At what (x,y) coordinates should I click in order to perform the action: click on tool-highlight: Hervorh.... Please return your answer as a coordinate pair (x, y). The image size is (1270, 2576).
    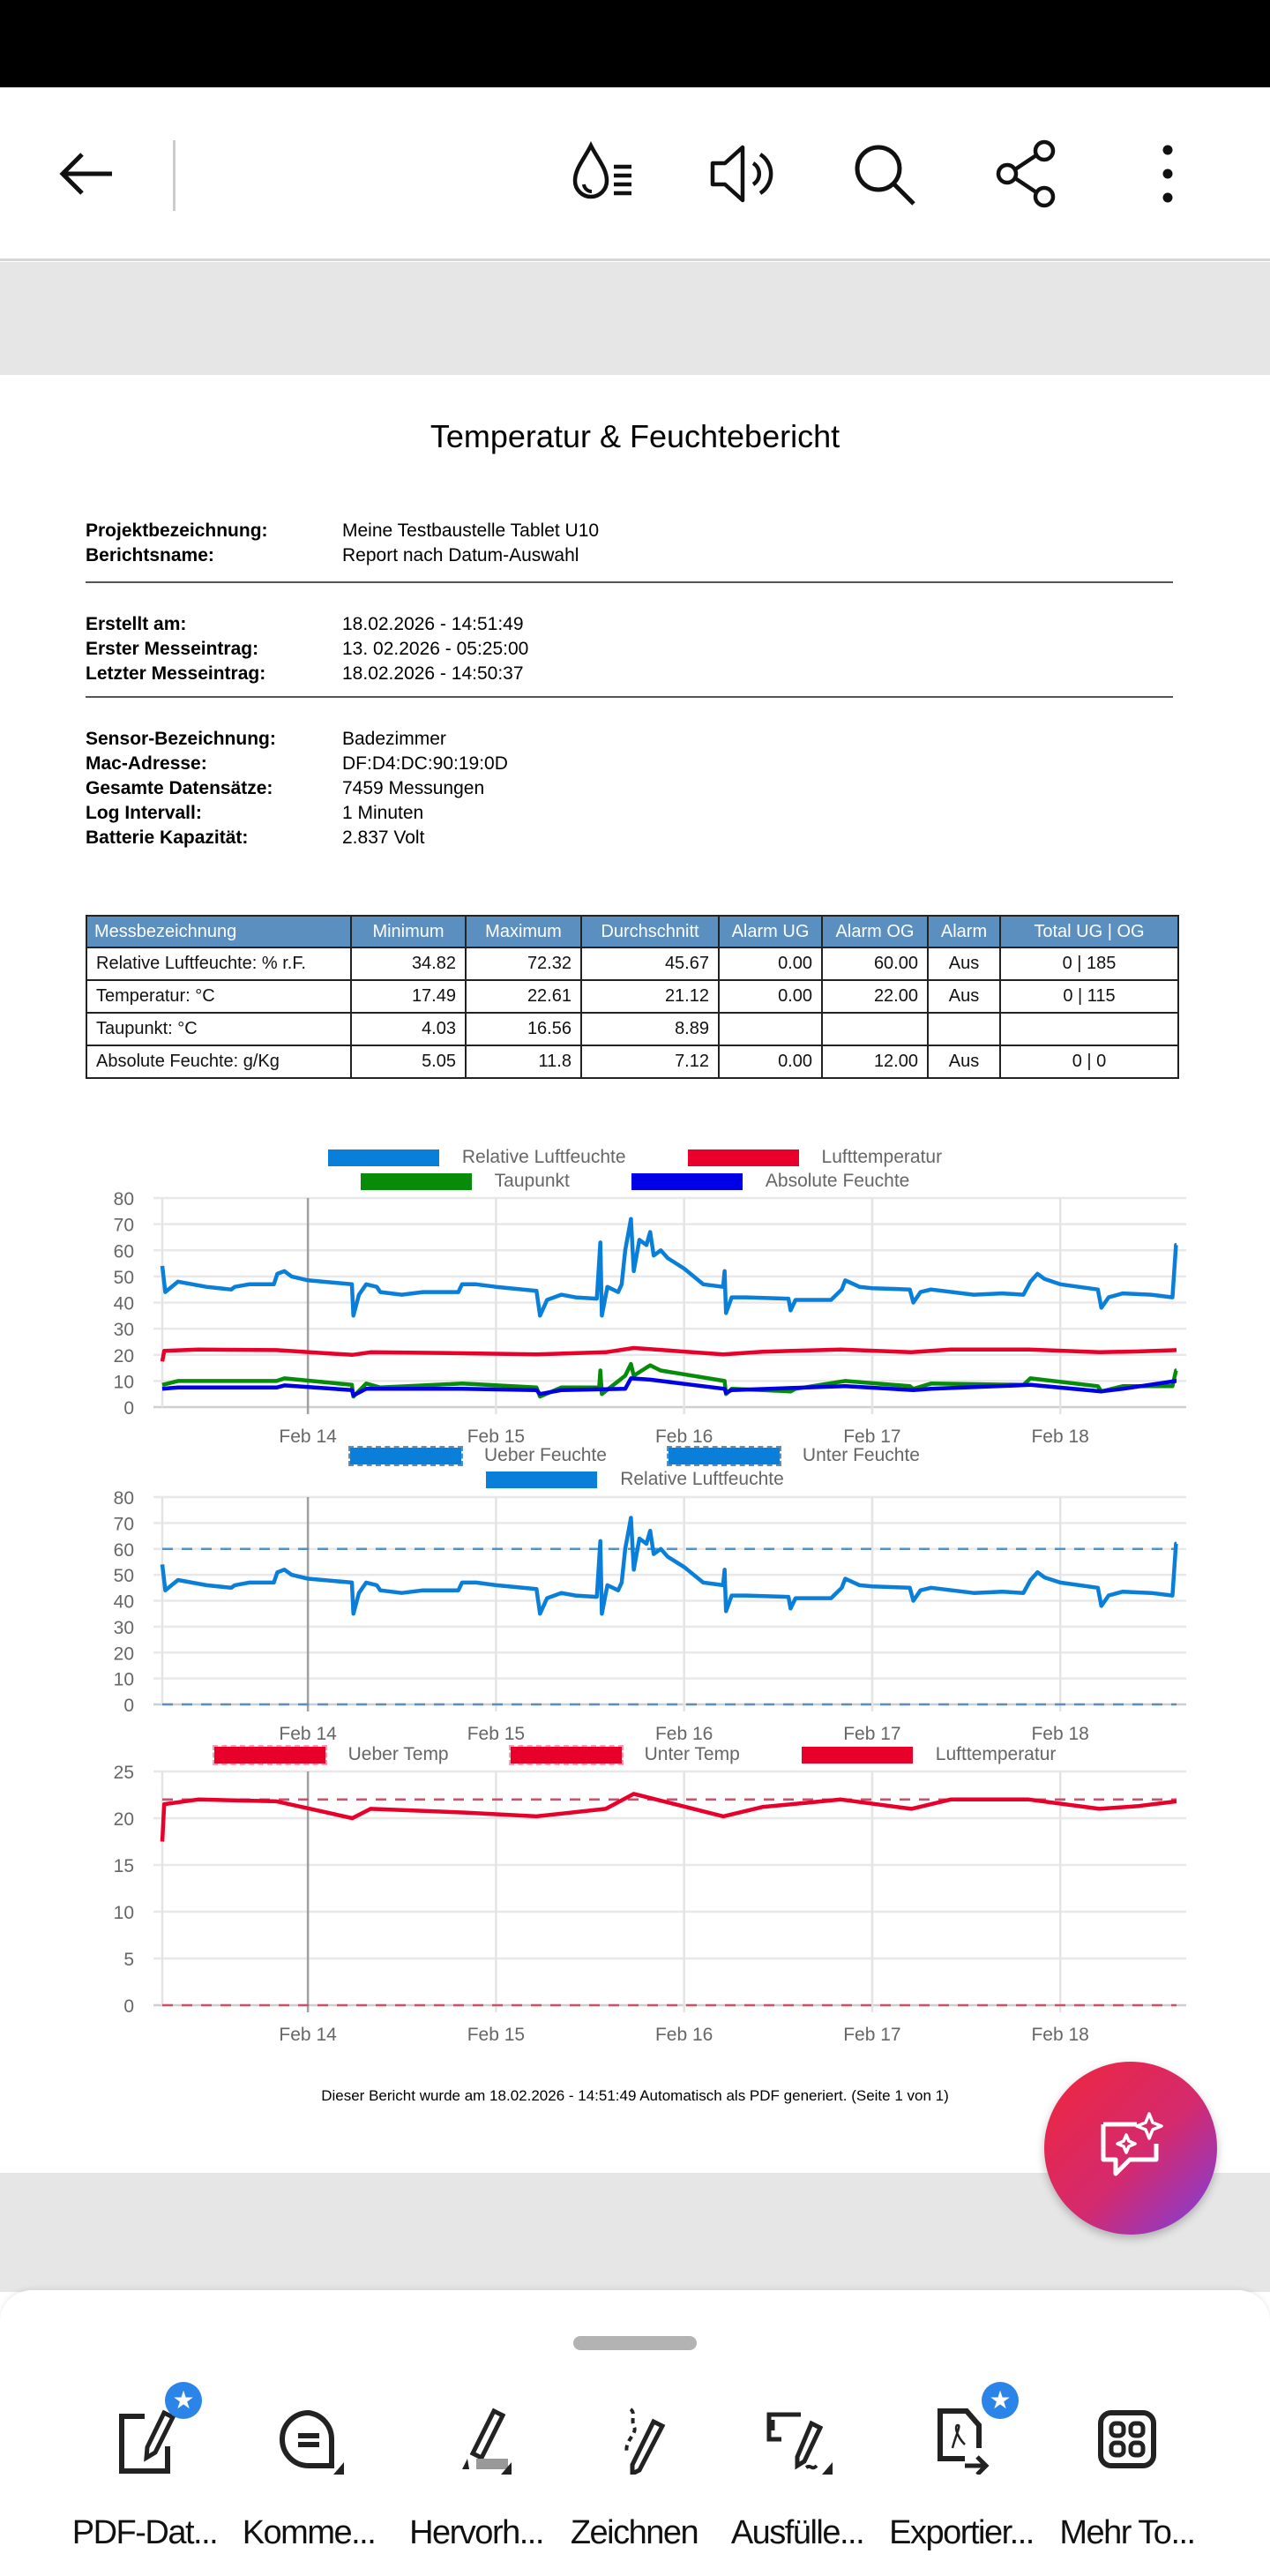
    Looking at the image, I should click on (476, 2472).